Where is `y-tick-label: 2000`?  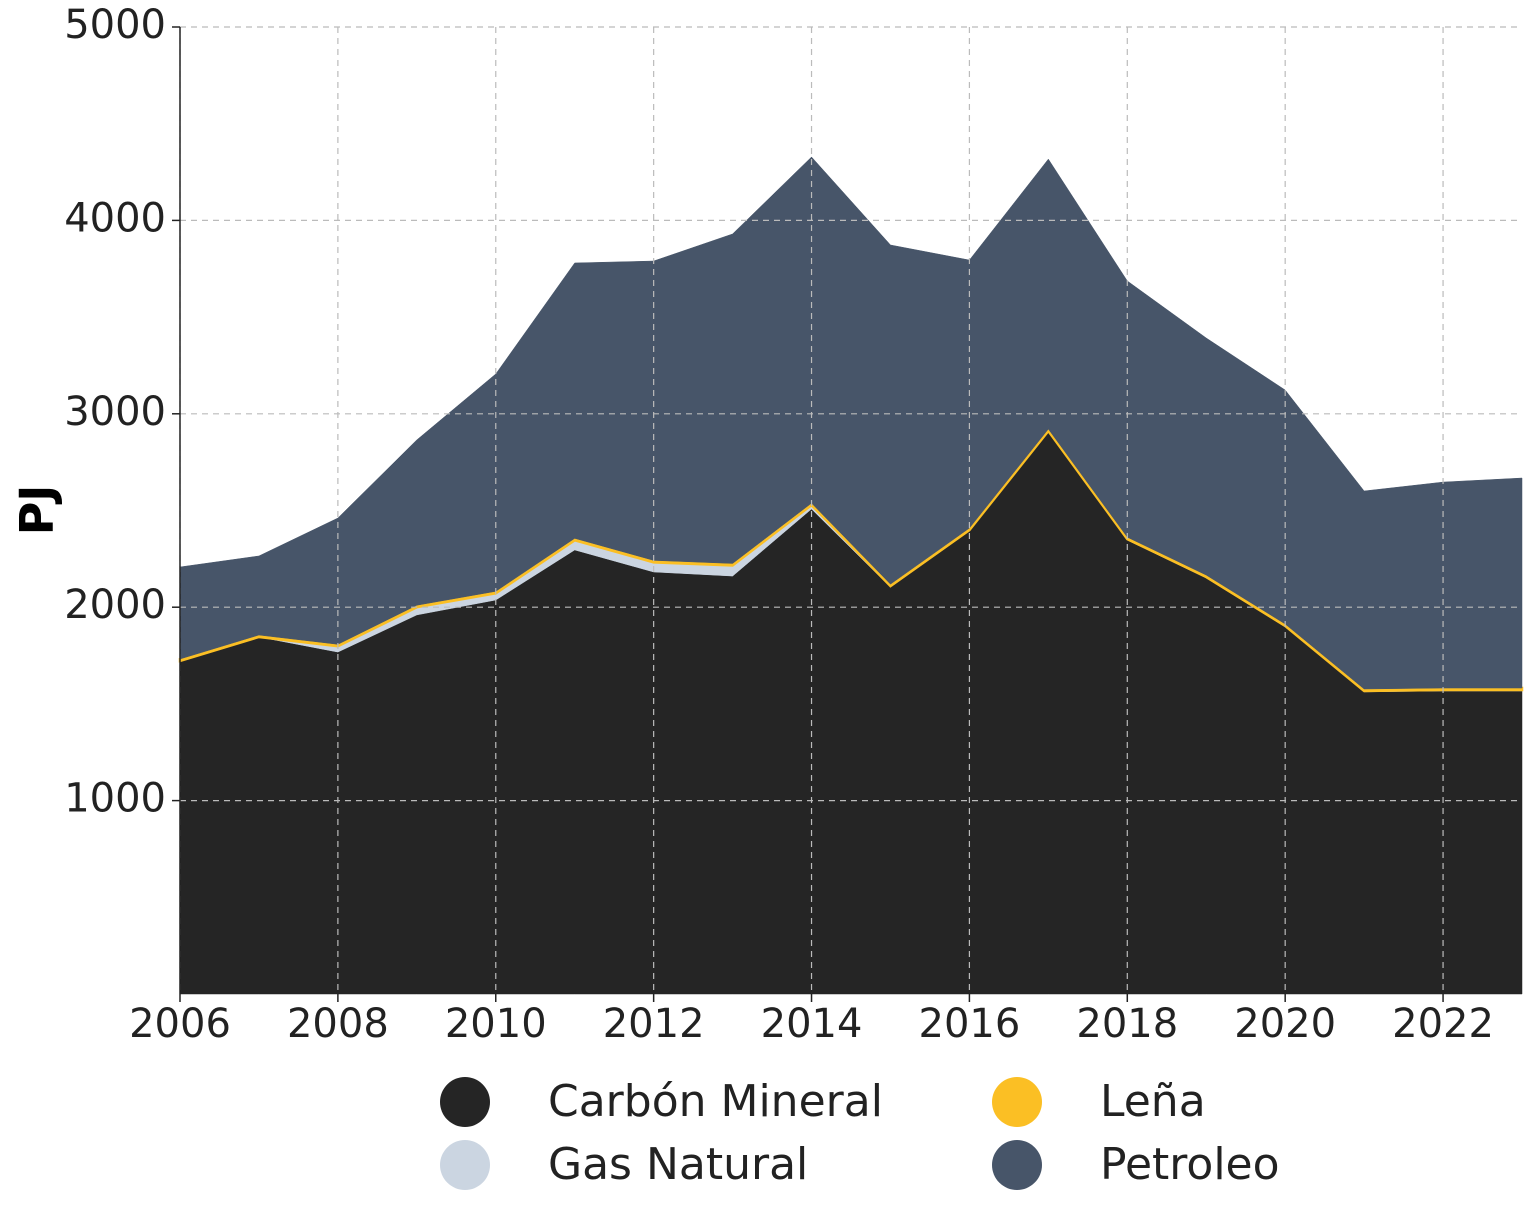 y-tick-label: 2000 is located at coordinates (115, 605).